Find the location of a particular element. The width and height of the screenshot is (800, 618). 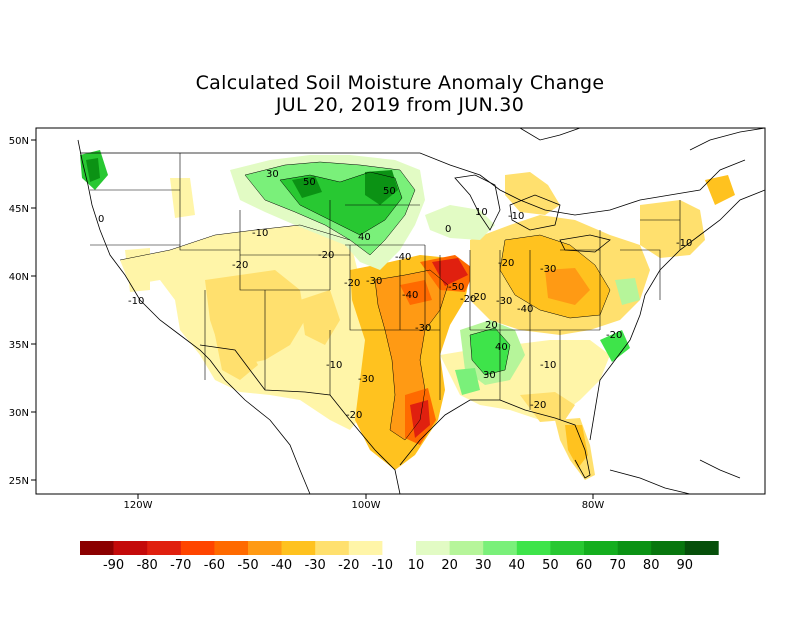

great-lakes is located at coordinates (477, 202).